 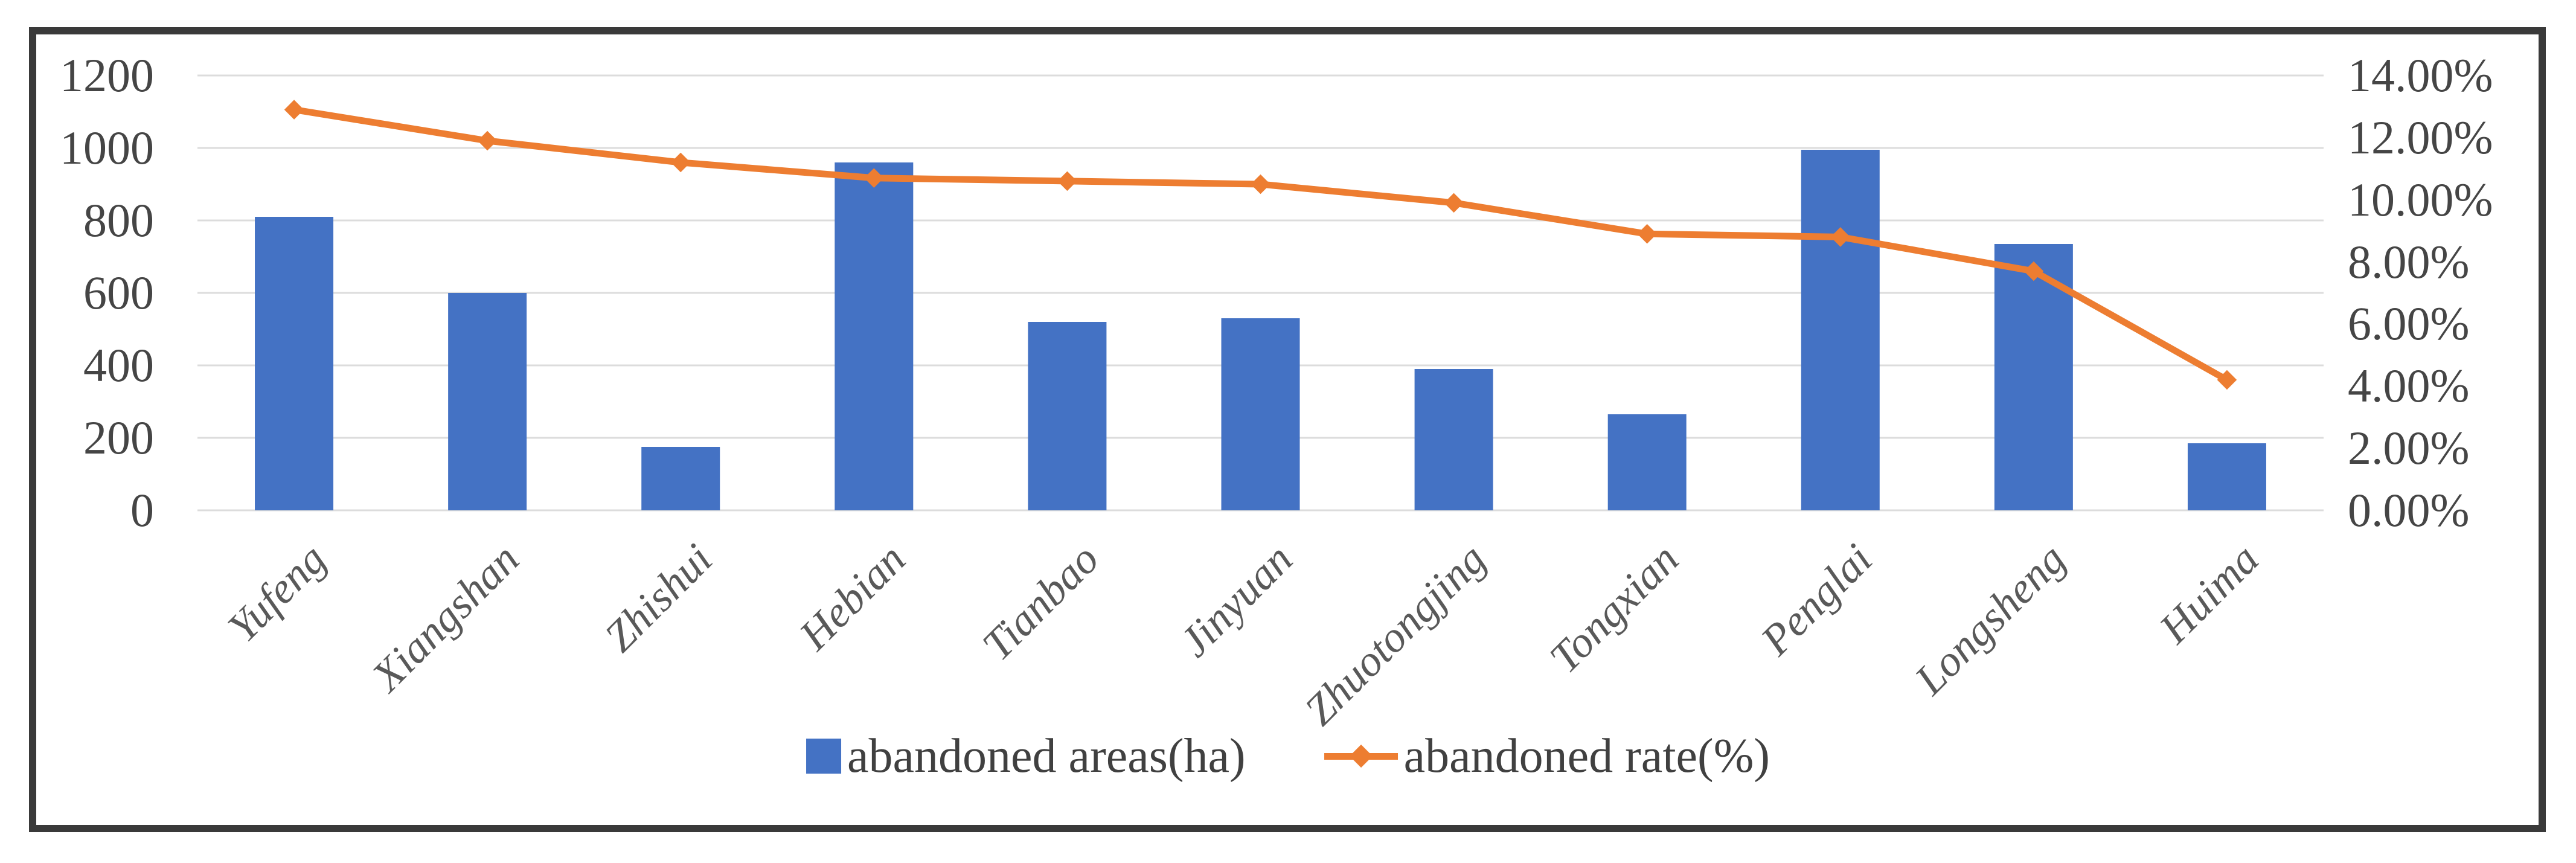 I want to click on legend-rate-label: abandoned rate(%), so click(x=1586, y=756).